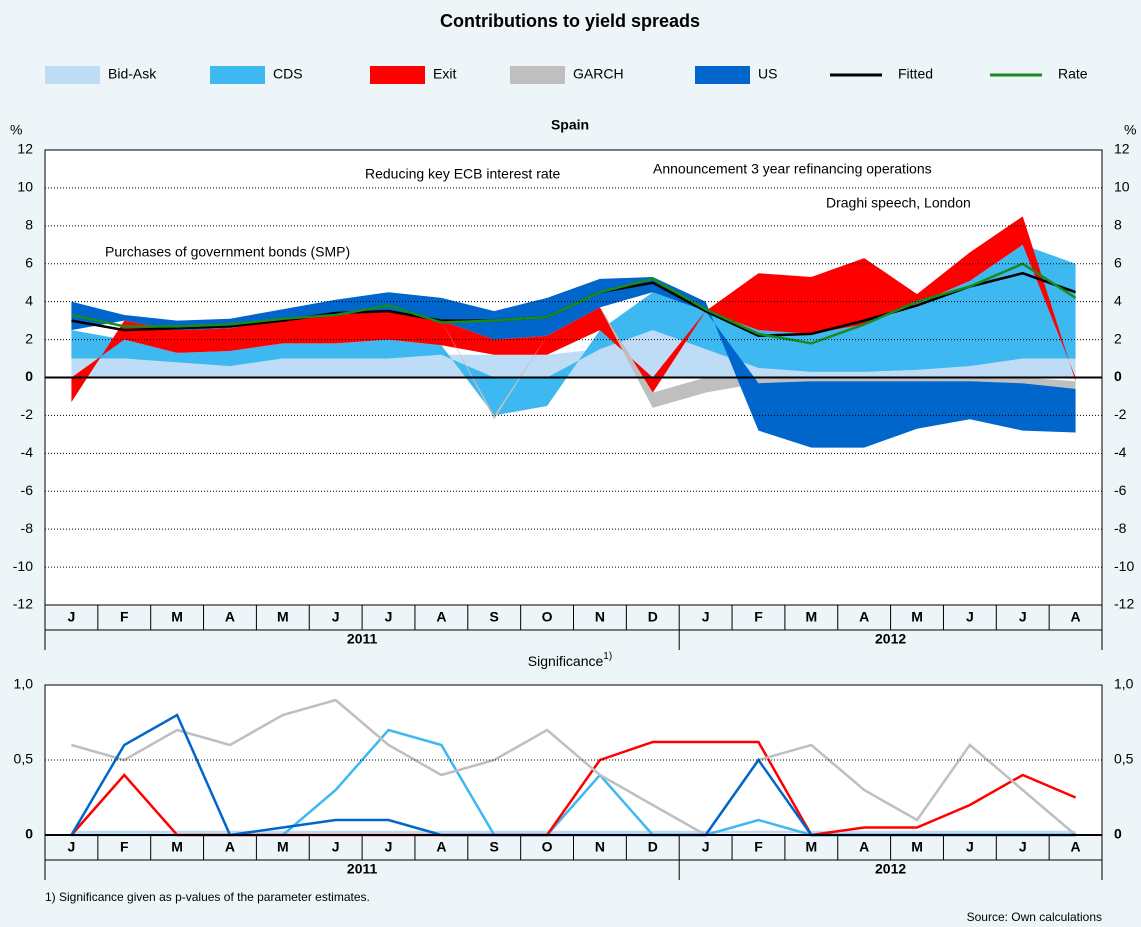 The width and height of the screenshot is (1141, 927). Describe the element at coordinates (573, 354) in the screenshot. I see `area` at that location.